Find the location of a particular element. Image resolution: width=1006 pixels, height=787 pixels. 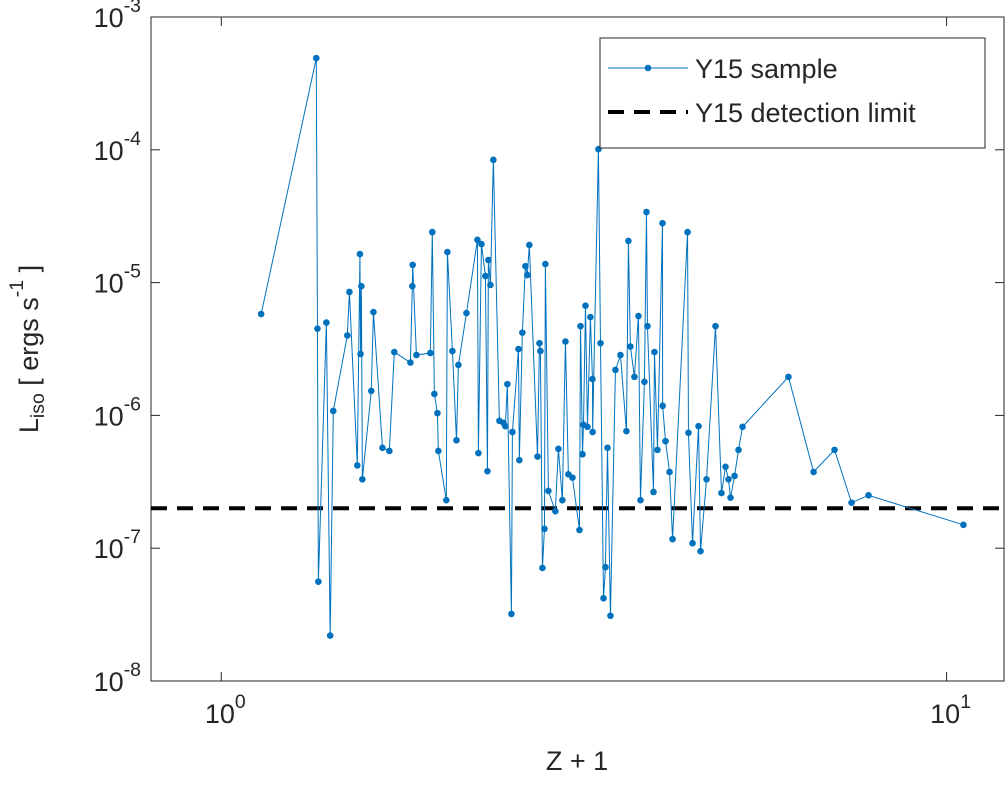

y-axis-label: Liso [ ergs s-1 ] is located at coordinates (27, 349).